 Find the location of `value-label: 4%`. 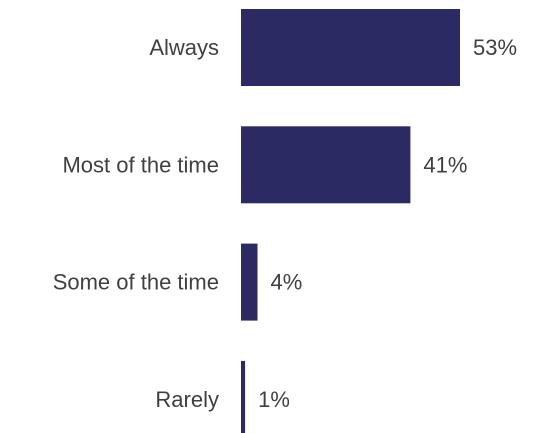

value-label: 4% is located at coordinates (287, 282).